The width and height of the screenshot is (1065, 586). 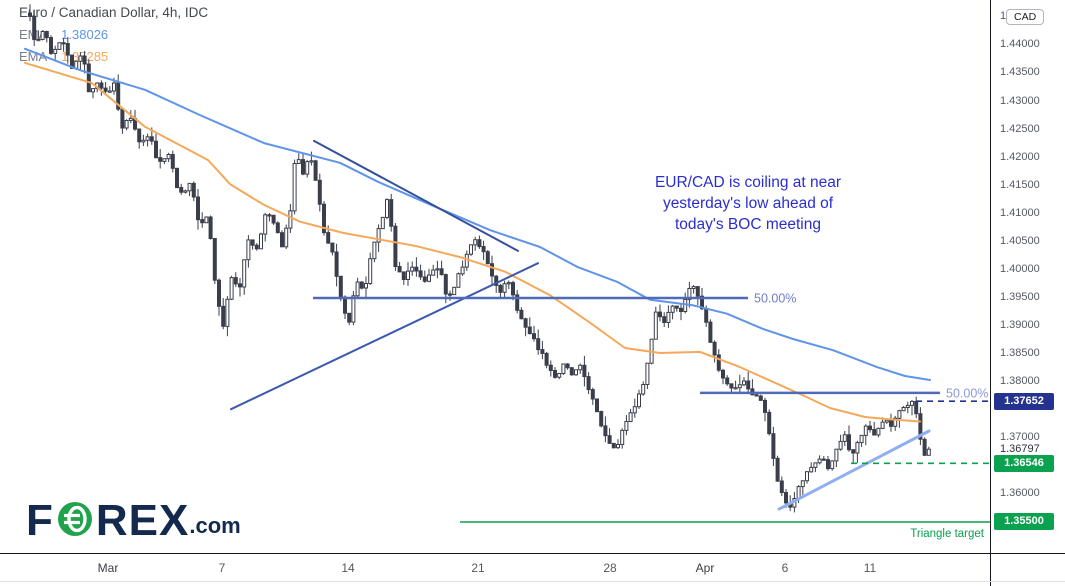 I want to click on time-tick-label: 28, so click(x=610, y=568).